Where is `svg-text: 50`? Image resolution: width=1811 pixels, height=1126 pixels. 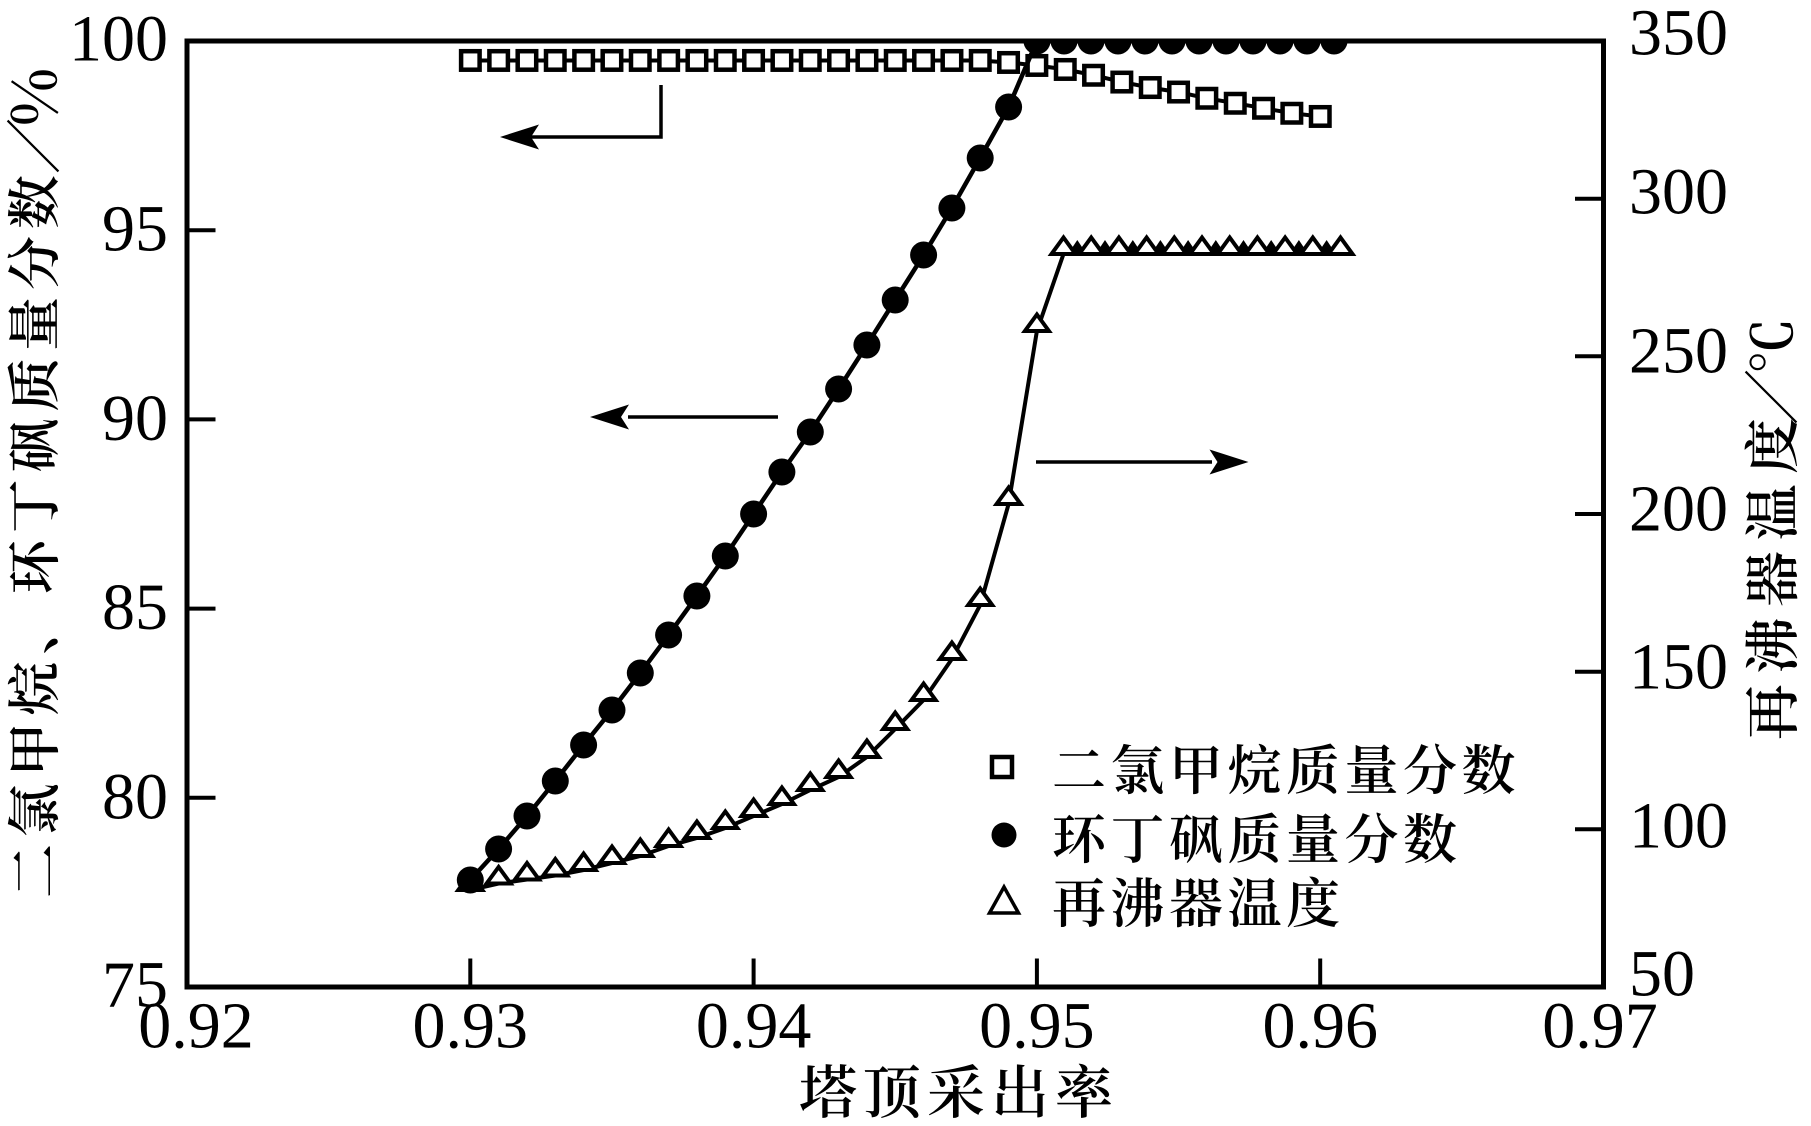
svg-text: 50 is located at coordinates (1662, 974).